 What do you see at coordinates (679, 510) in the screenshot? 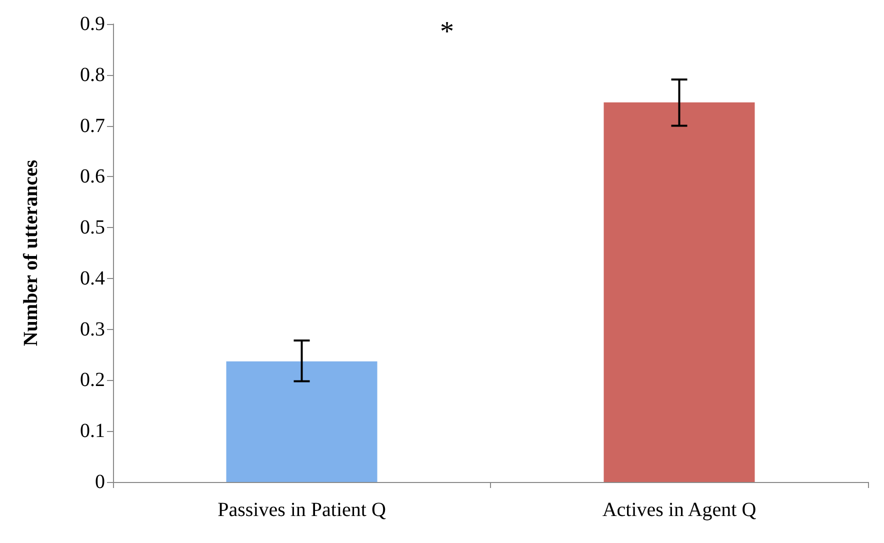
I see `x-tick-label: Actives in Agent Q` at bounding box center [679, 510].